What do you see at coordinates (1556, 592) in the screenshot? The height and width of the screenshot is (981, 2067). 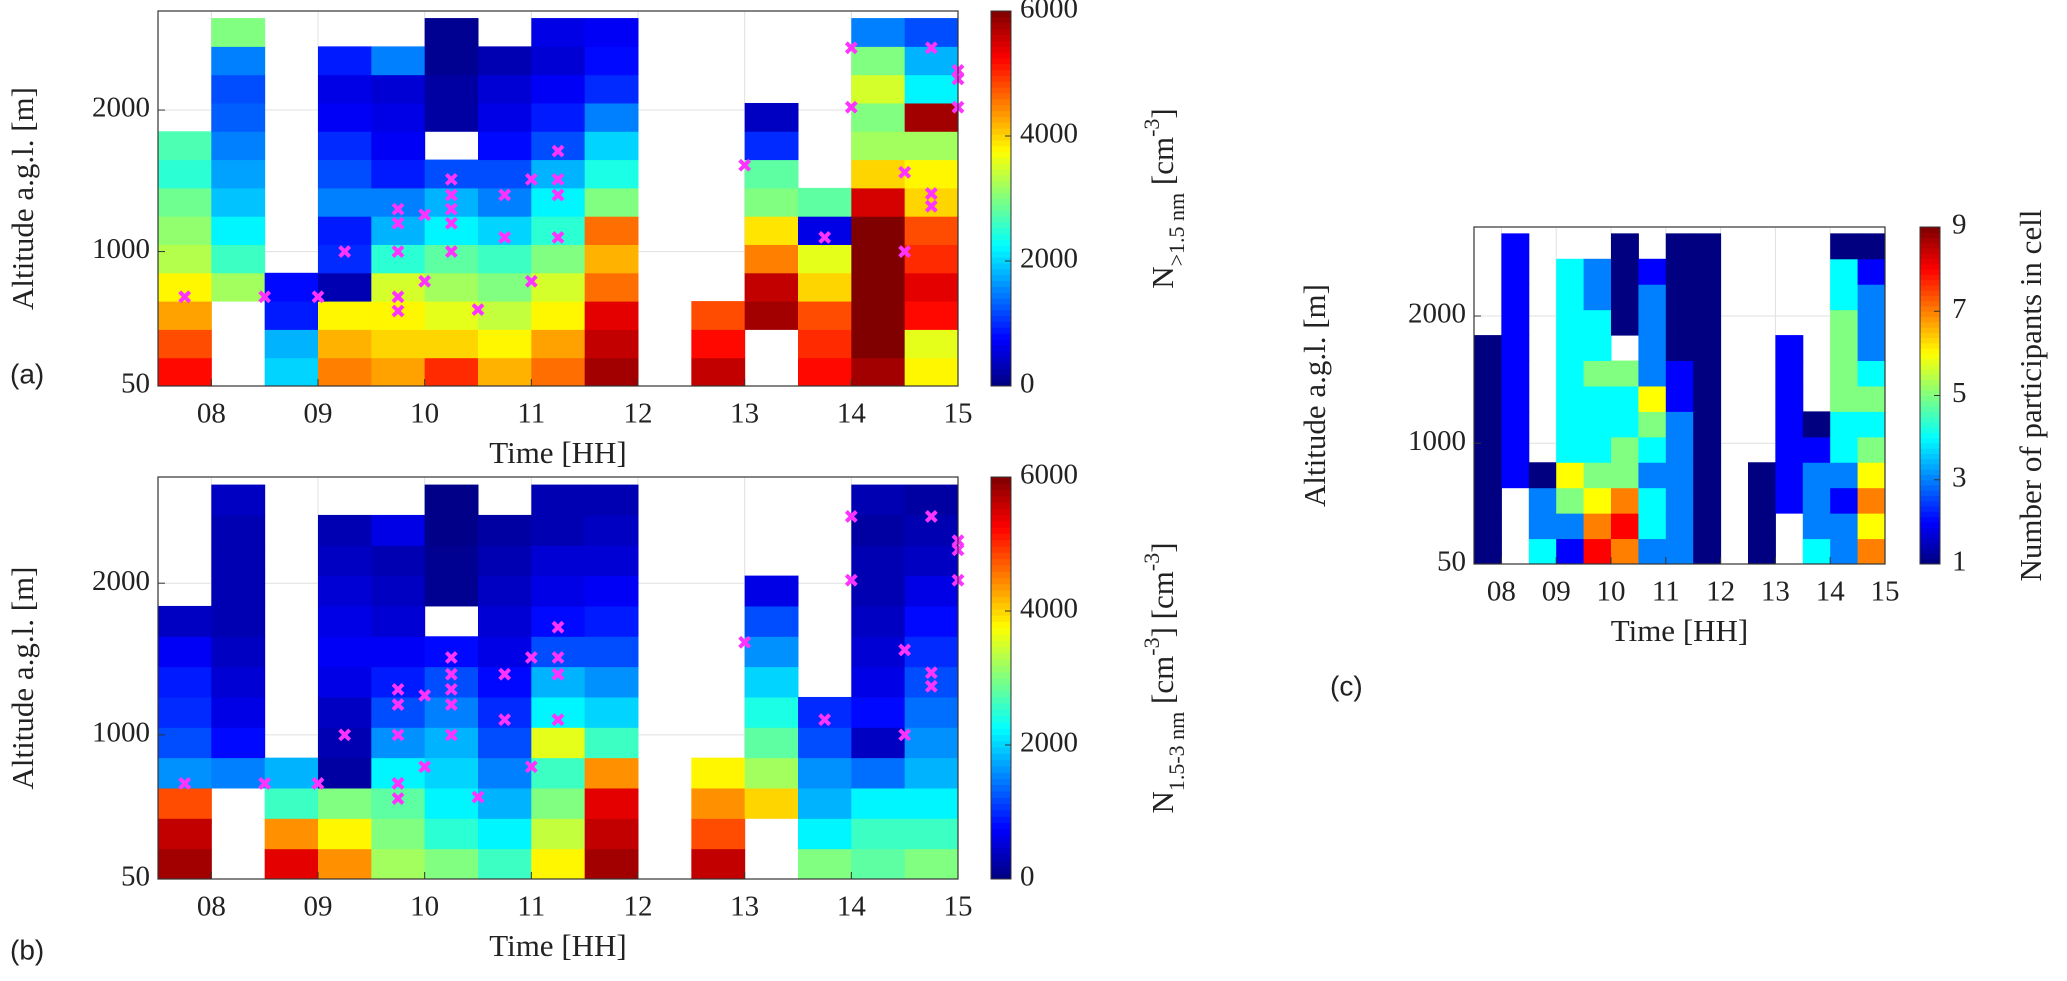 I see `x-tick-label: 09` at bounding box center [1556, 592].